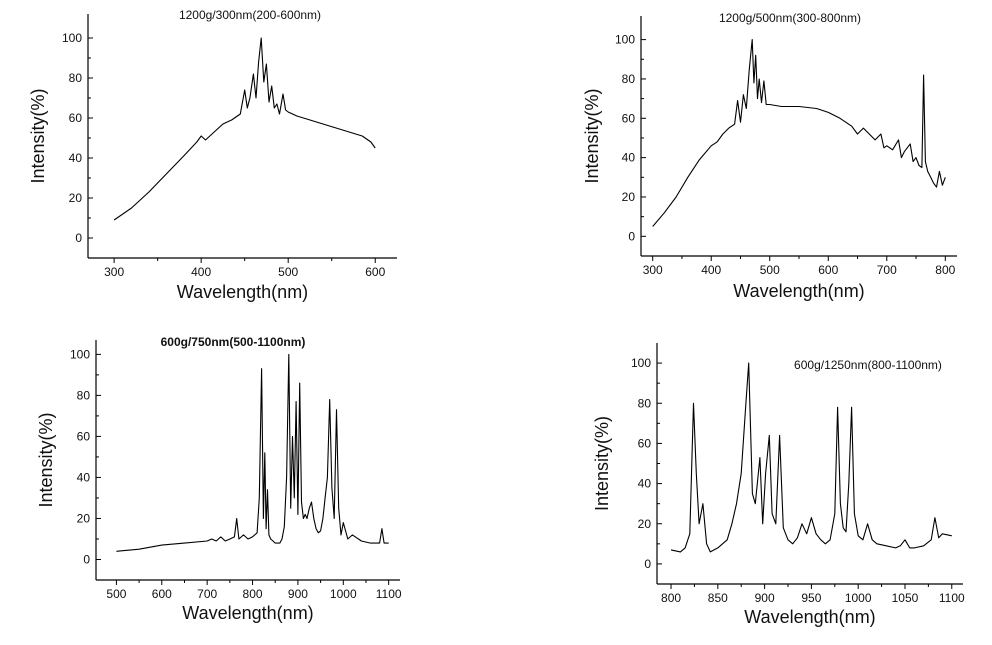 The height and width of the screenshot is (645, 992). I want to click on chart-title: 1200g/500nm(300-800nm), so click(790, 18).